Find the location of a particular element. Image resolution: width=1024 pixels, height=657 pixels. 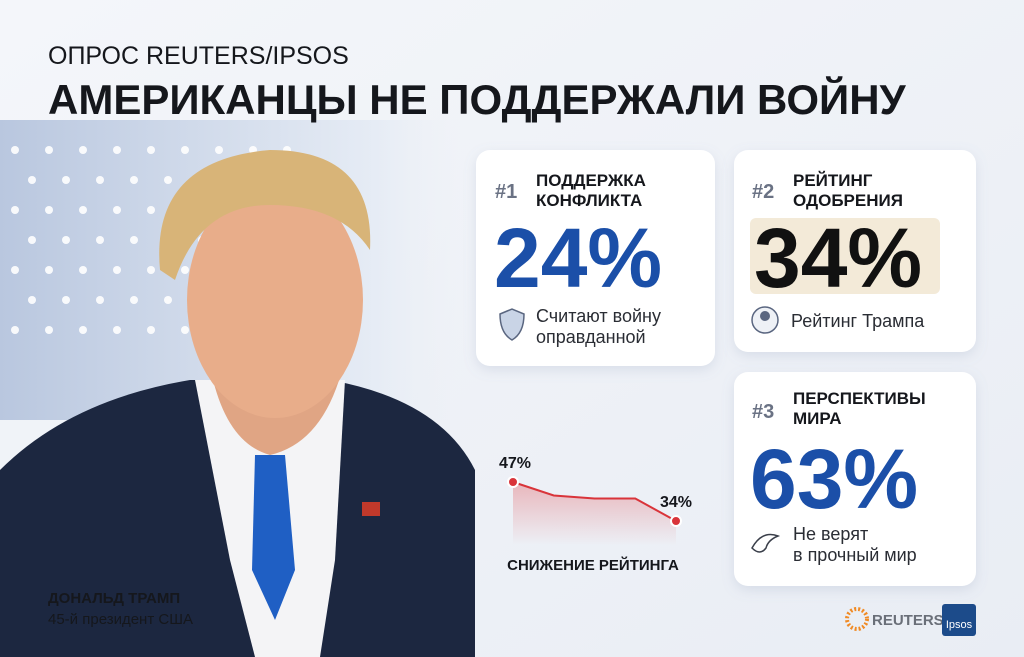

mini-chart: СНИЖЕНИЕ РЕЙТИНГА 47% 34% is located at coordinates (595, 514).